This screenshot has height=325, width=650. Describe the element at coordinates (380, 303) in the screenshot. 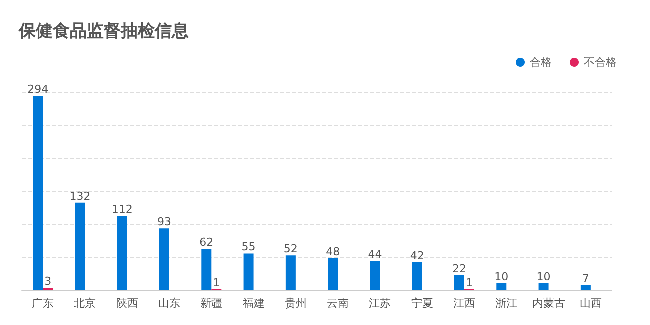

I see `x-tick-label: 江苏` at that location.